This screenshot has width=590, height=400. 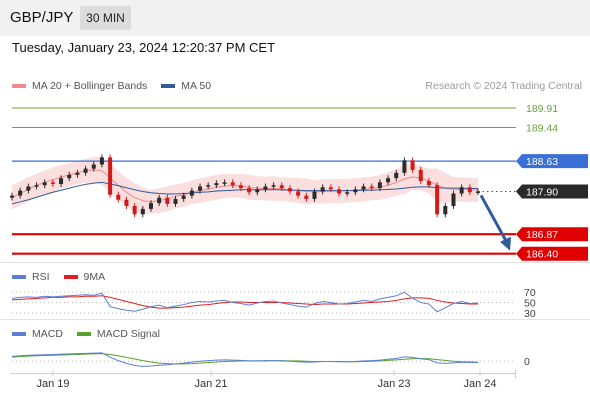 I want to click on bollinger-band, so click(x=245, y=185).